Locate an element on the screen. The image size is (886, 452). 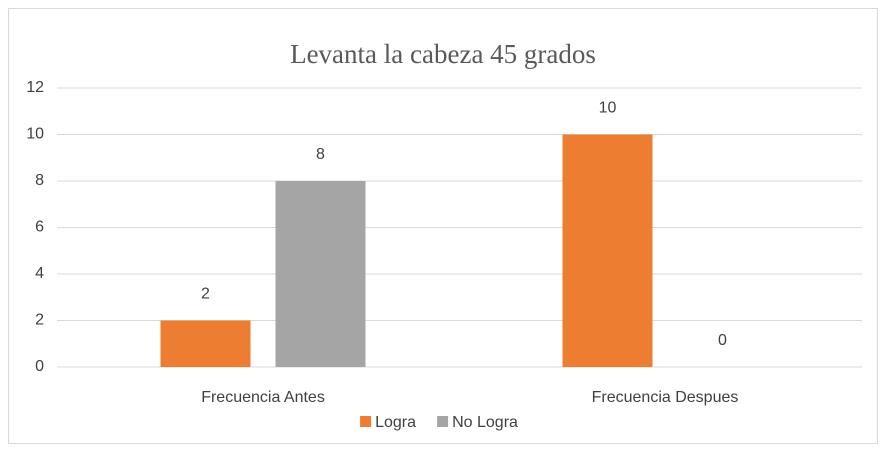
y-tick-label: 4 is located at coordinates (39, 273).